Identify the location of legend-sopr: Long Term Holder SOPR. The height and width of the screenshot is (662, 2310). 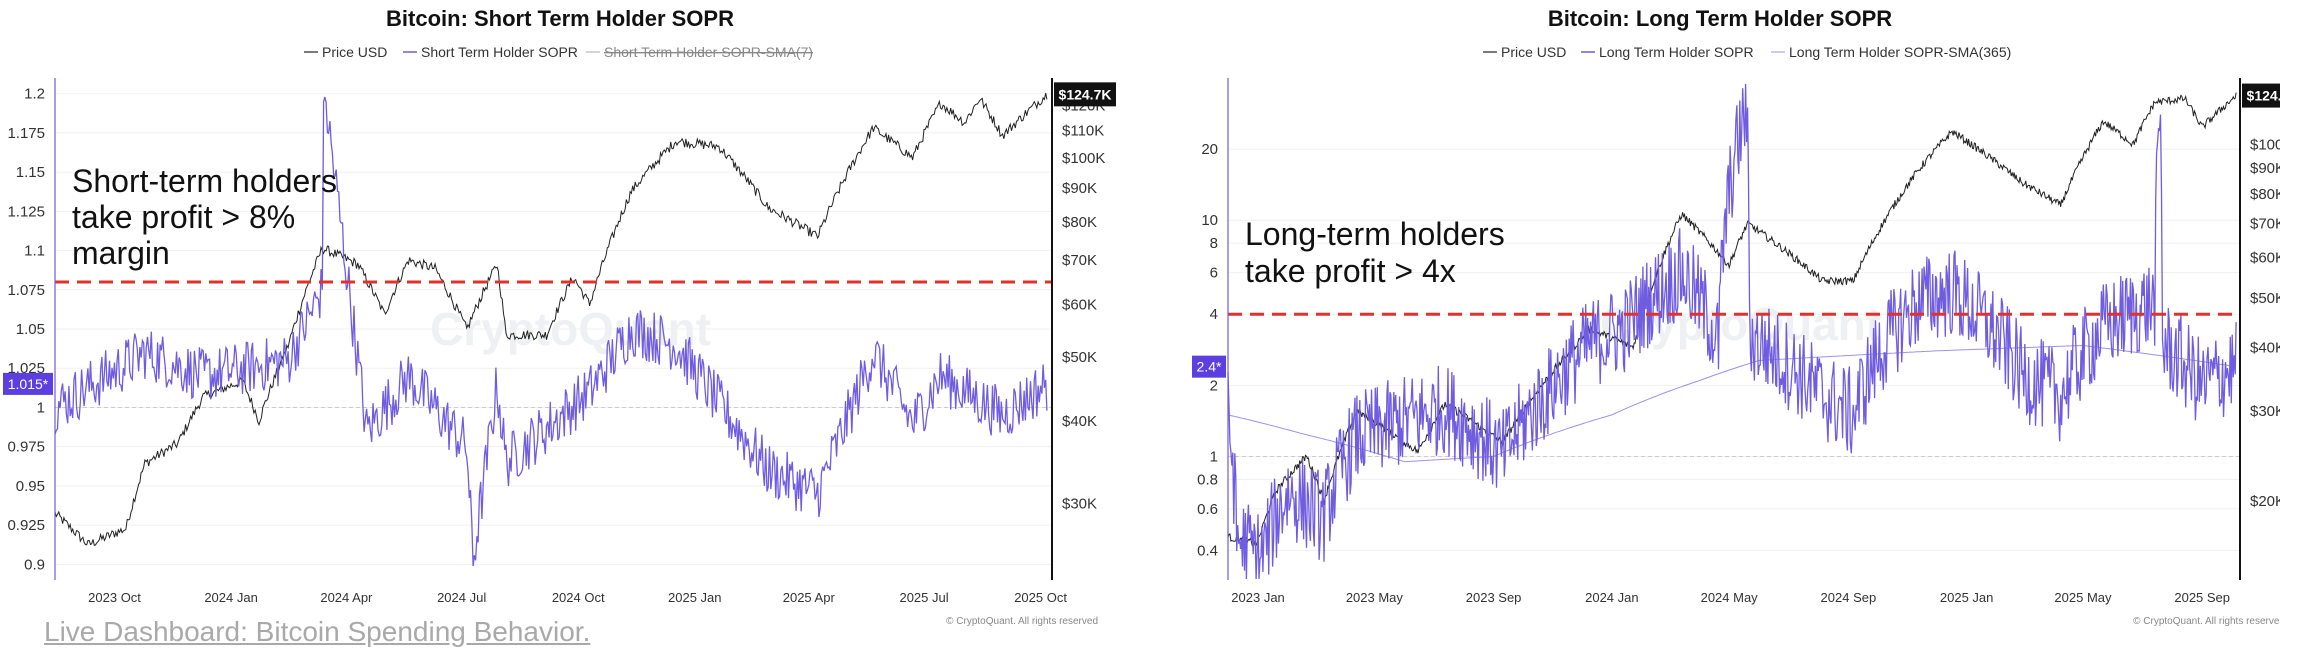
(1676, 52).